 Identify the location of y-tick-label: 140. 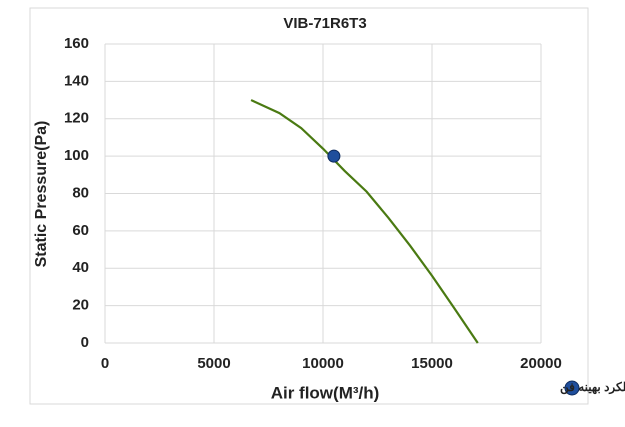
(76, 80).